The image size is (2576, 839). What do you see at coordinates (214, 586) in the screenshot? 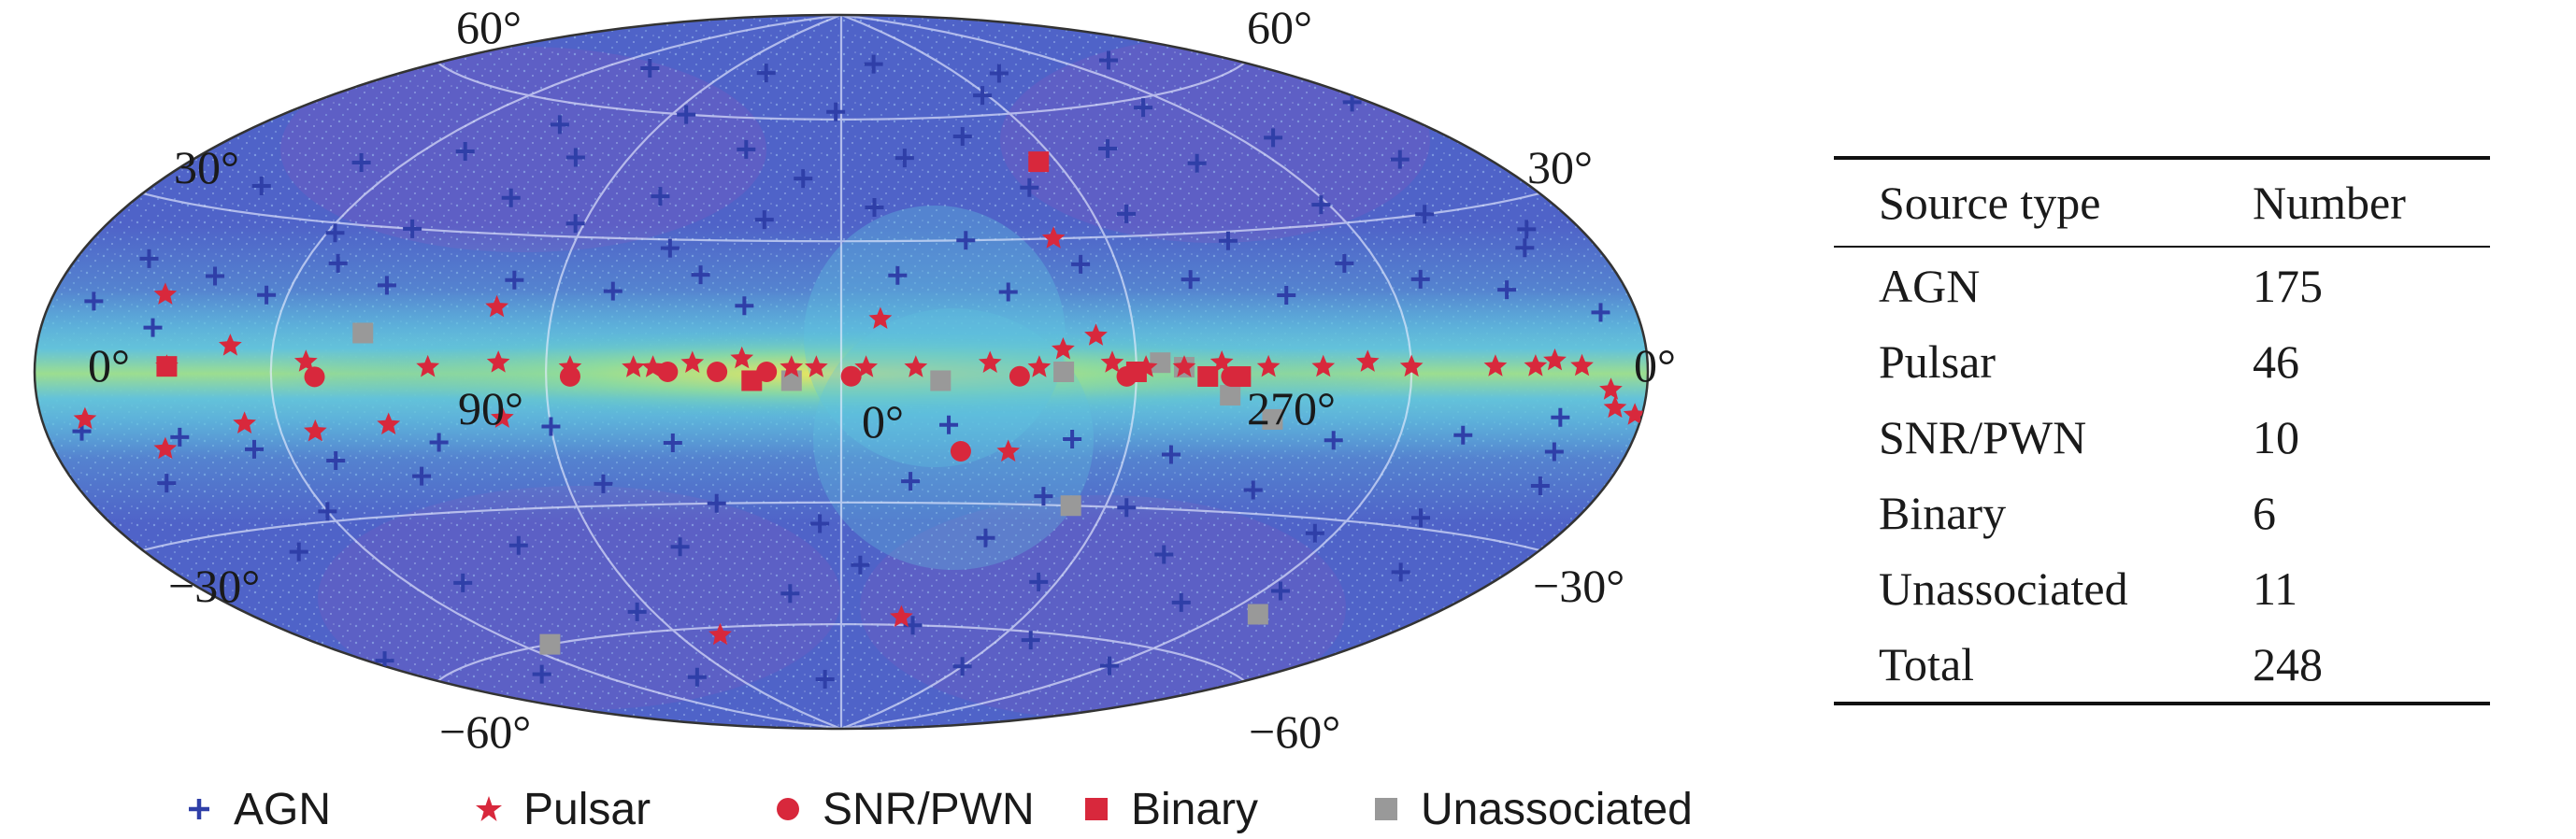
I see `lat-label-minus30-left: −30°` at bounding box center [214, 586].